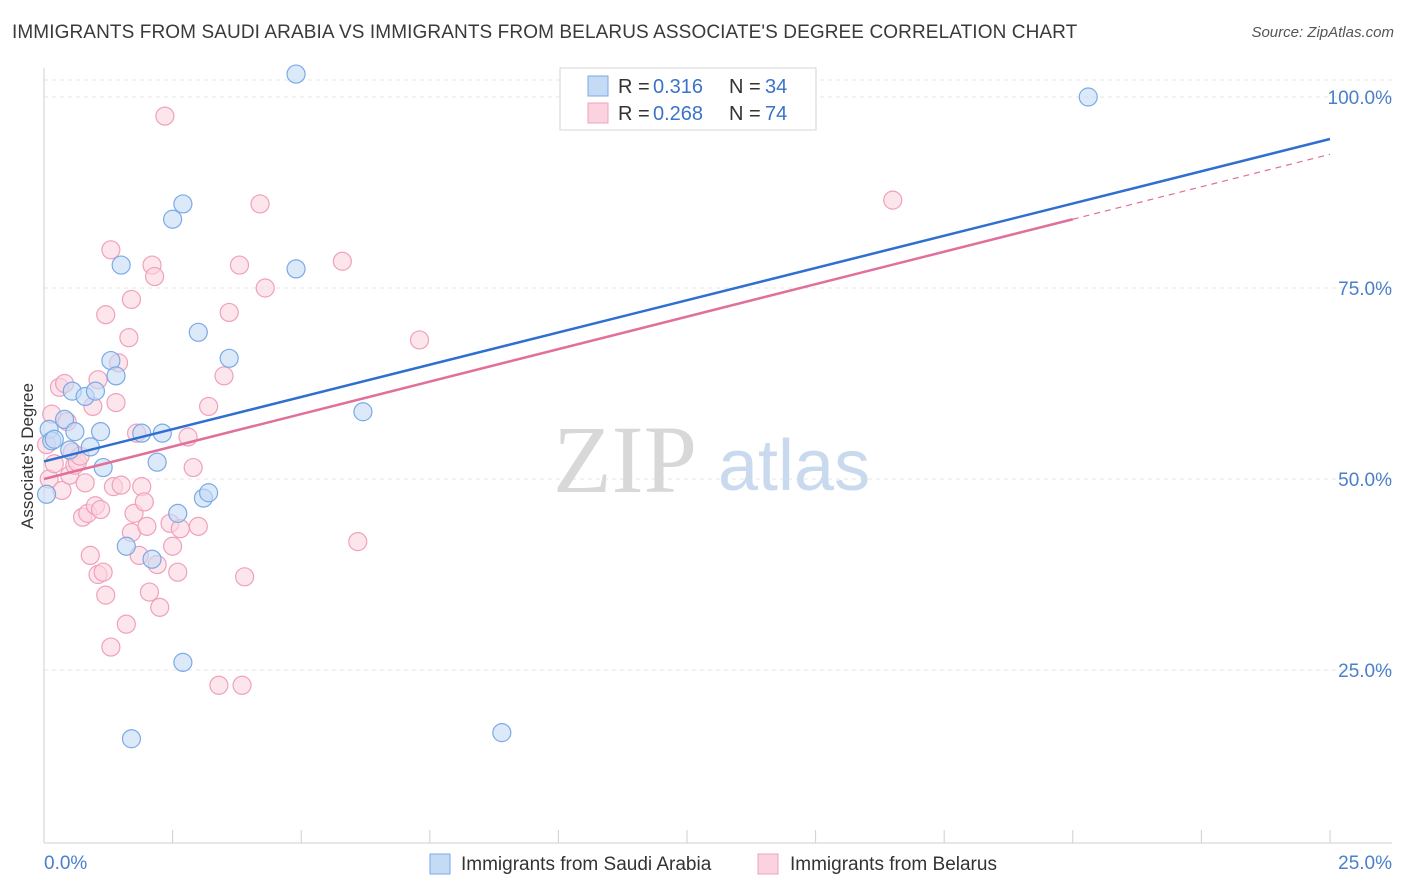  Describe the element at coordinates (634, 114) in the screenshot. I see `legend-r-label-belarus: R =` at that location.